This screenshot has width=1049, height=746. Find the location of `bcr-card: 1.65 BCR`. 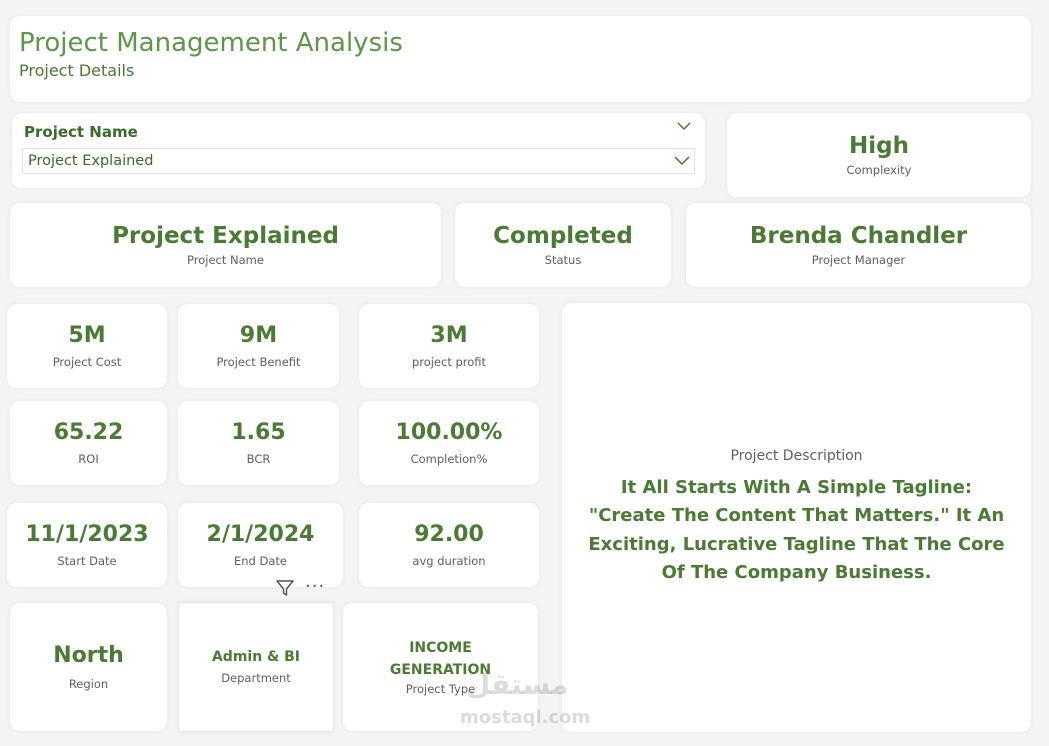

bcr-card: 1.65 BCR is located at coordinates (258, 443).